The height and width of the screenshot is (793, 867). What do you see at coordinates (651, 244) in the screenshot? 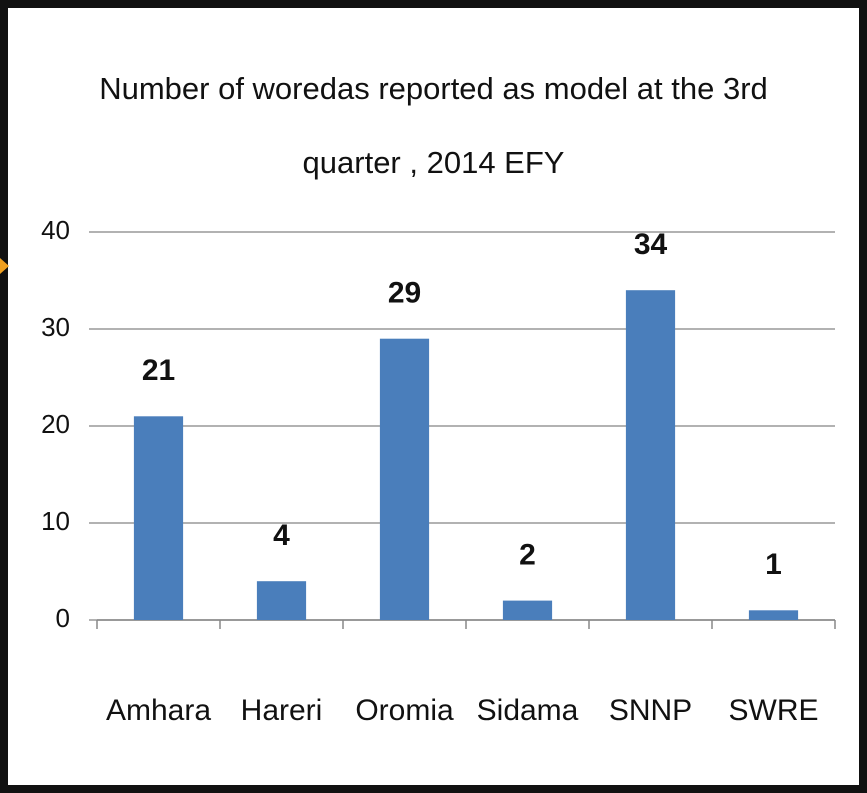
I see `data-label: 34` at bounding box center [651, 244].